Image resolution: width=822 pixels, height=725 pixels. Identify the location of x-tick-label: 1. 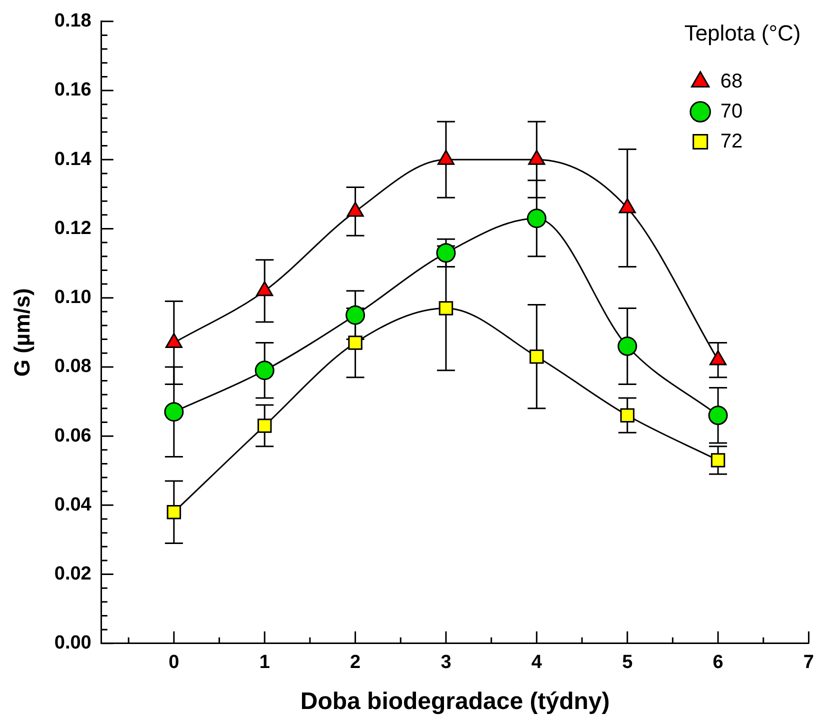
(264, 663).